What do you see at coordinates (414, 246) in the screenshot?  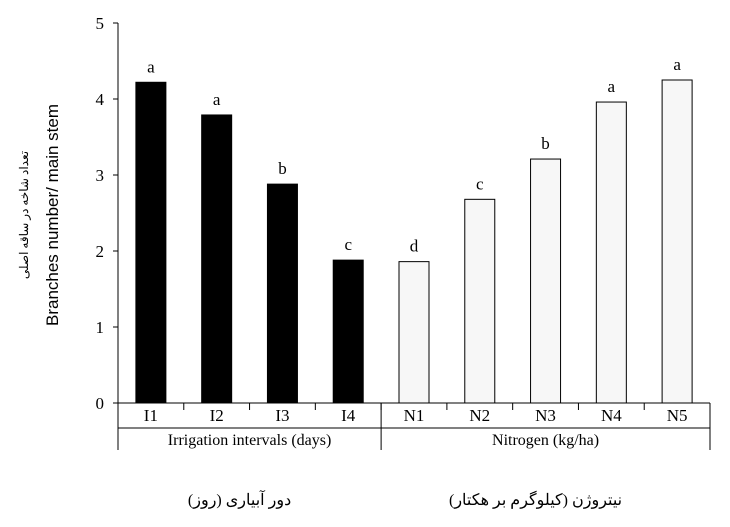 I see `significance-letter-N1: d` at bounding box center [414, 246].